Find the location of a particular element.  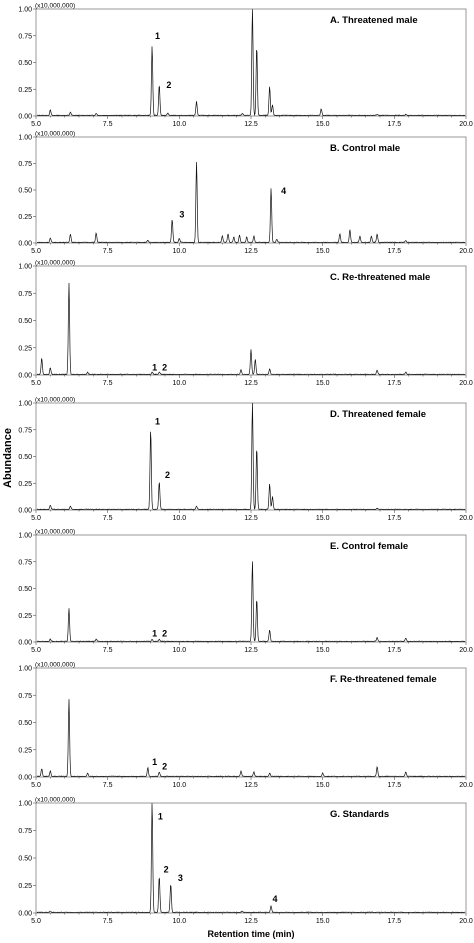

panel-title: E. Control female is located at coordinates (369, 546).